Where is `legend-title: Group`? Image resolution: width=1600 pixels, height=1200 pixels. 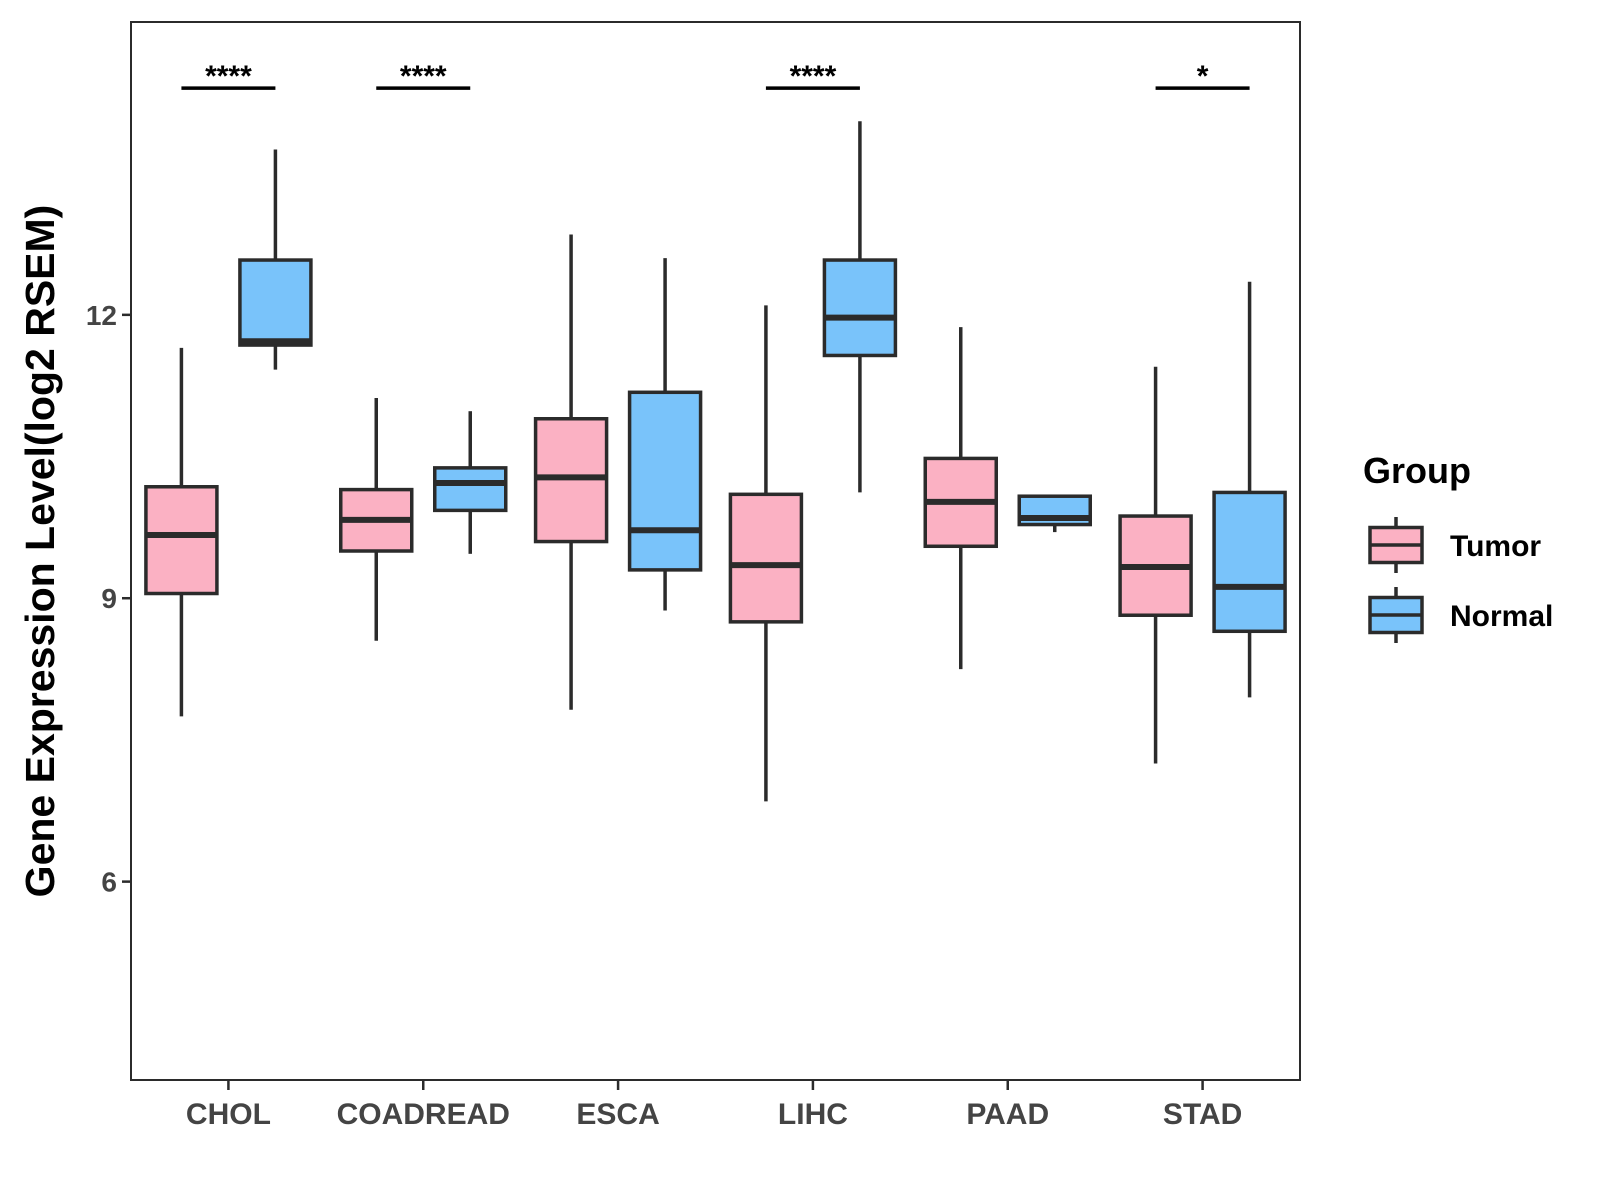 legend-title: Group is located at coordinates (1417, 470).